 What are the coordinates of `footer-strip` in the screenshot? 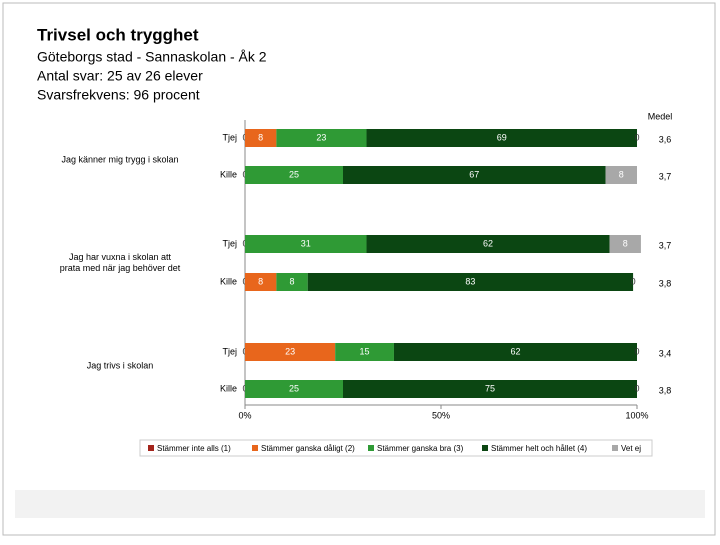 It's located at (360, 504).